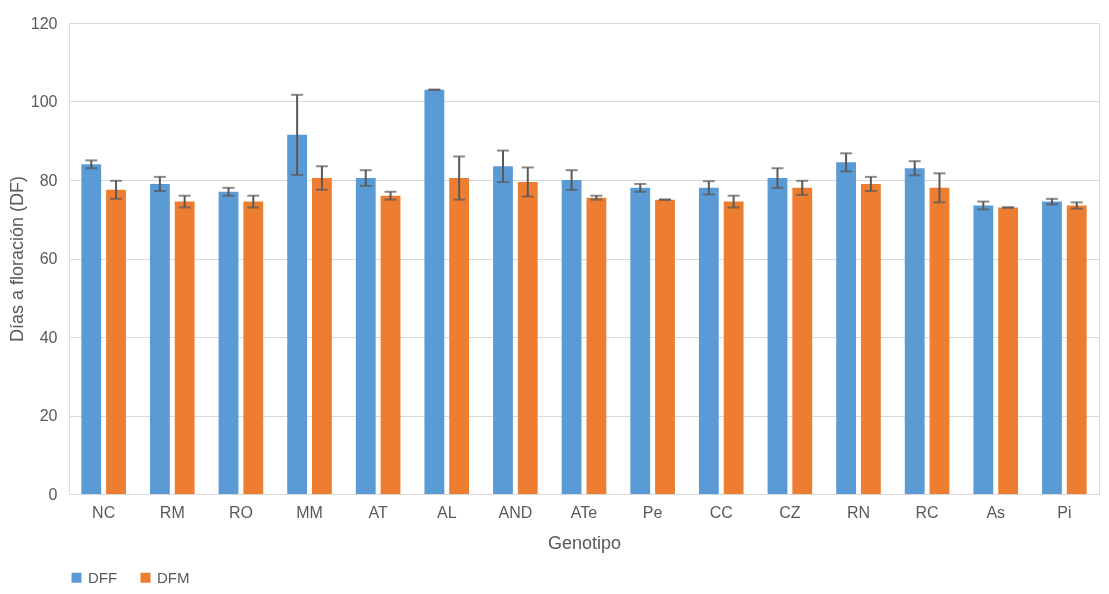 The height and width of the screenshot is (594, 1109). What do you see at coordinates (584, 542) in the screenshot?
I see `x-axis-title: Genotipo` at bounding box center [584, 542].